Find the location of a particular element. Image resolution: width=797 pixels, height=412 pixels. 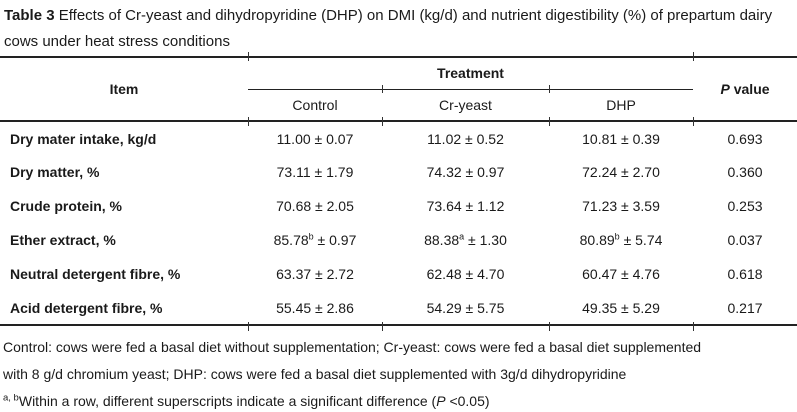

cell-cr-yeast: 73.64 ± 1.12 is located at coordinates (465, 206).